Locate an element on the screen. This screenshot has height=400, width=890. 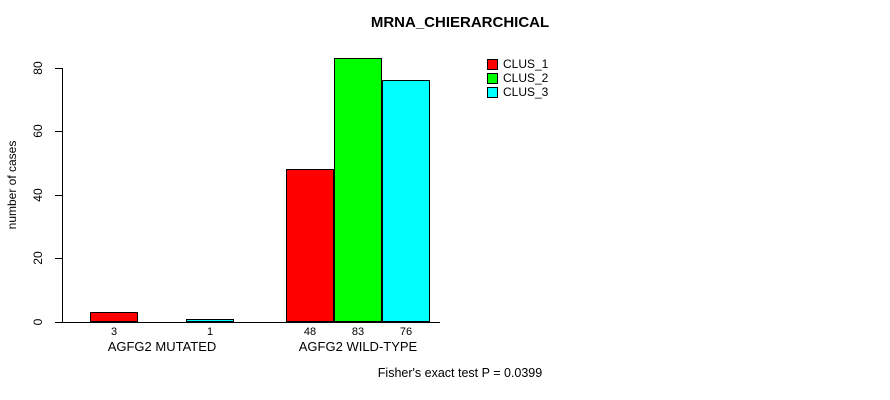
y-tick-label: 80 is located at coordinates (38, 68).